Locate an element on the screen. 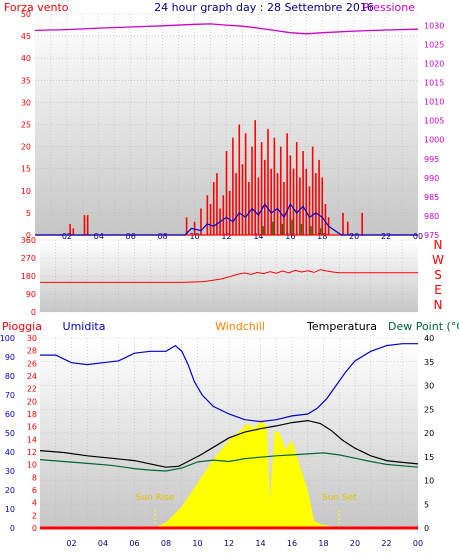  wind-left-tick: 20 is located at coordinates (26, 147).